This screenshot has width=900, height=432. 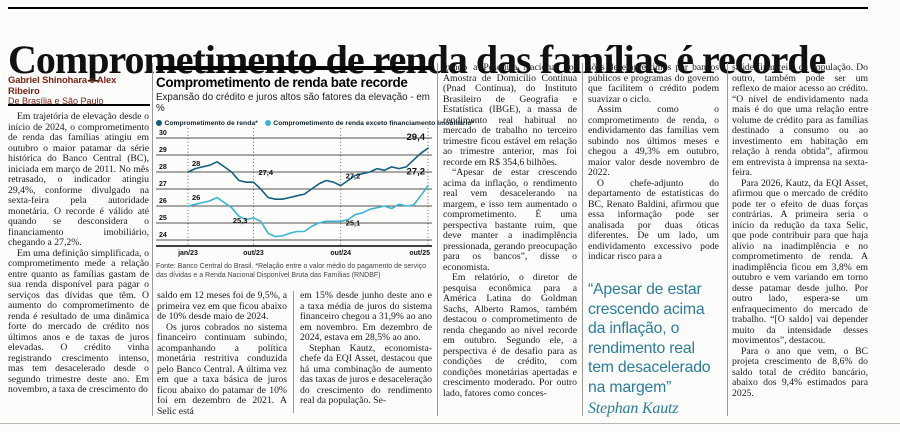 What do you see at coordinates (282, 82) in the screenshot?
I see `chart-title: Comprometimento de renda bate recorde` at bounding box center [282, 82].